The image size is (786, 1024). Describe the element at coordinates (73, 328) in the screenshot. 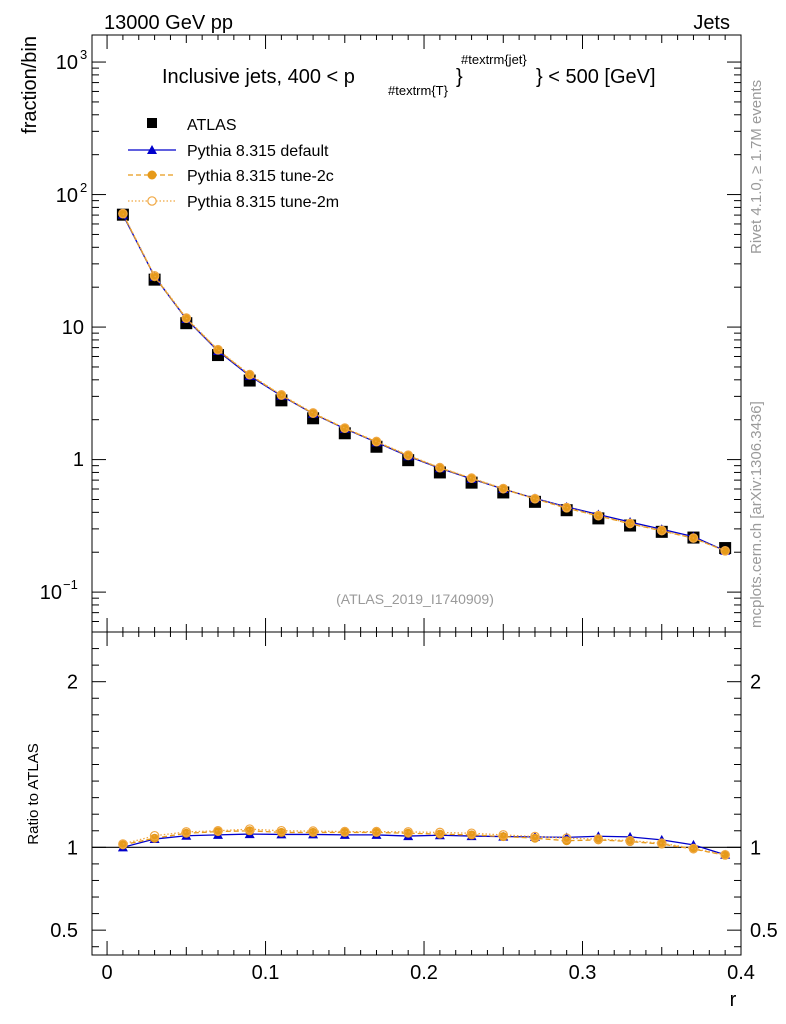

I see `ytick-10: 10` at that location.